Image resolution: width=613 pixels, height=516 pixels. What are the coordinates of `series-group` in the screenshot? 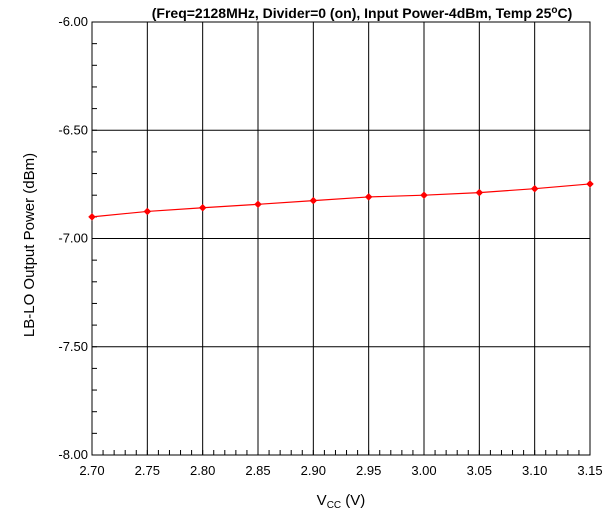 It's located at (341, 200).